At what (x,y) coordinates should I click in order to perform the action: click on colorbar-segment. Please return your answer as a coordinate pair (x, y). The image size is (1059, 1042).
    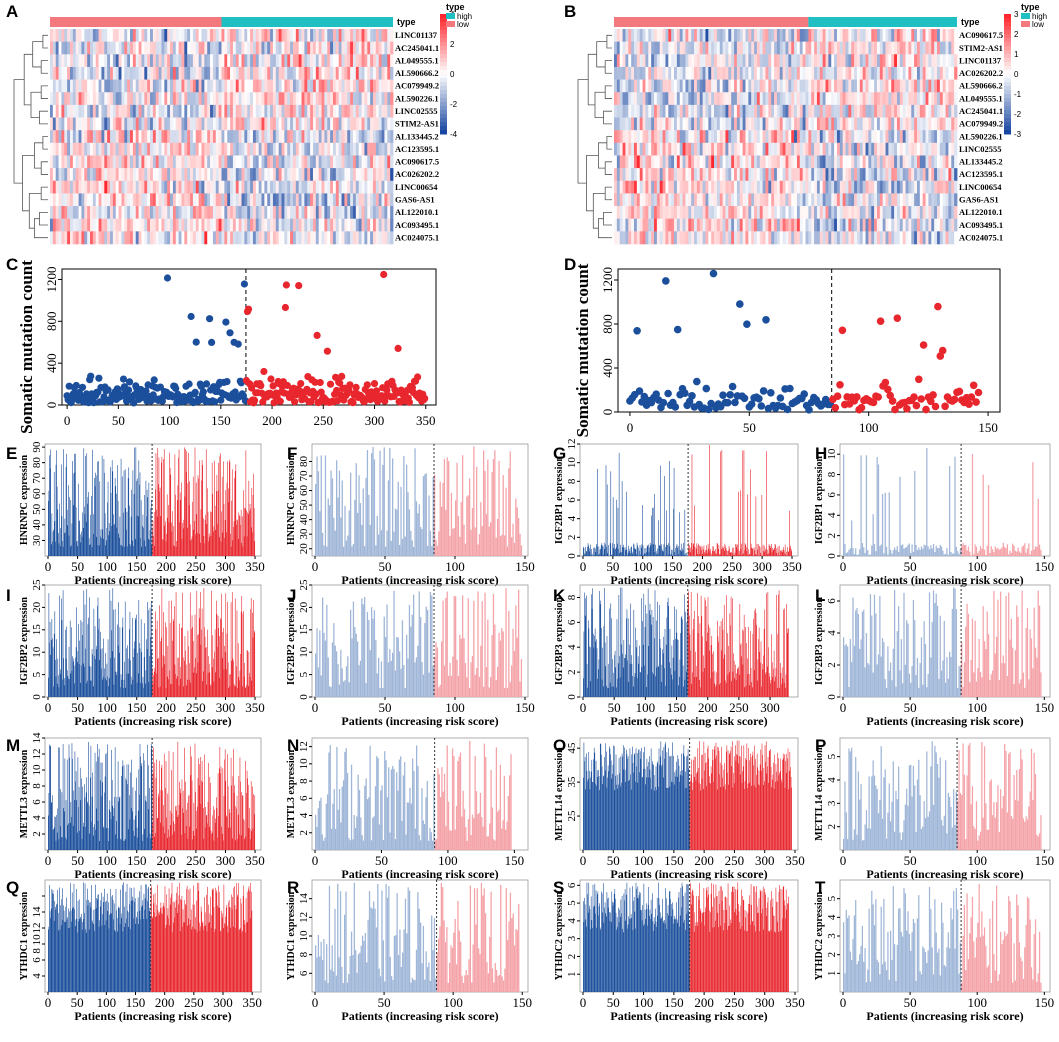
    Looking at the image, I should click on (1007, 104).